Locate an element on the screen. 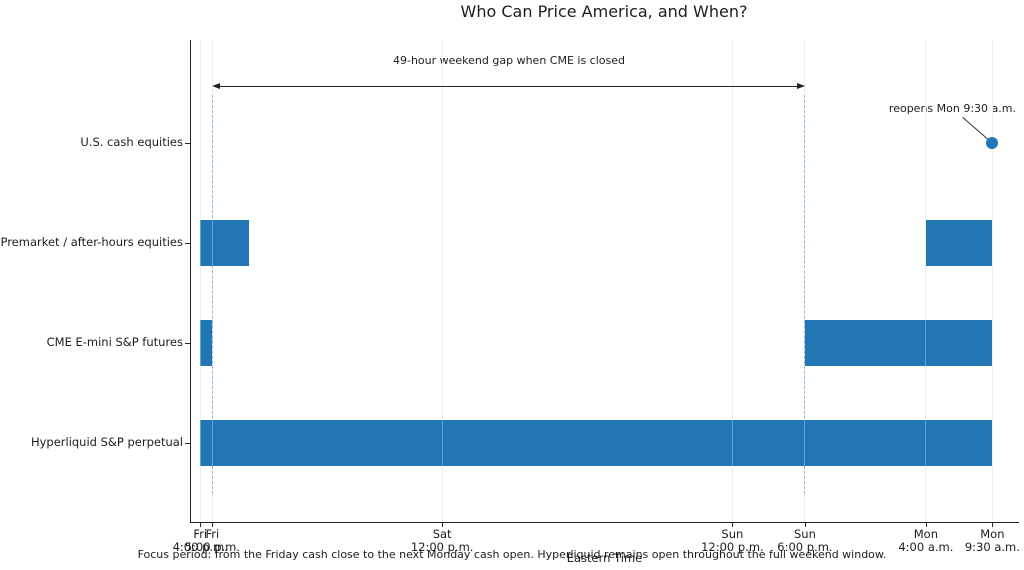 The image size is (1024, 570). x-tick-time: 4:00 p.m. is located at coordinates (200, 546).